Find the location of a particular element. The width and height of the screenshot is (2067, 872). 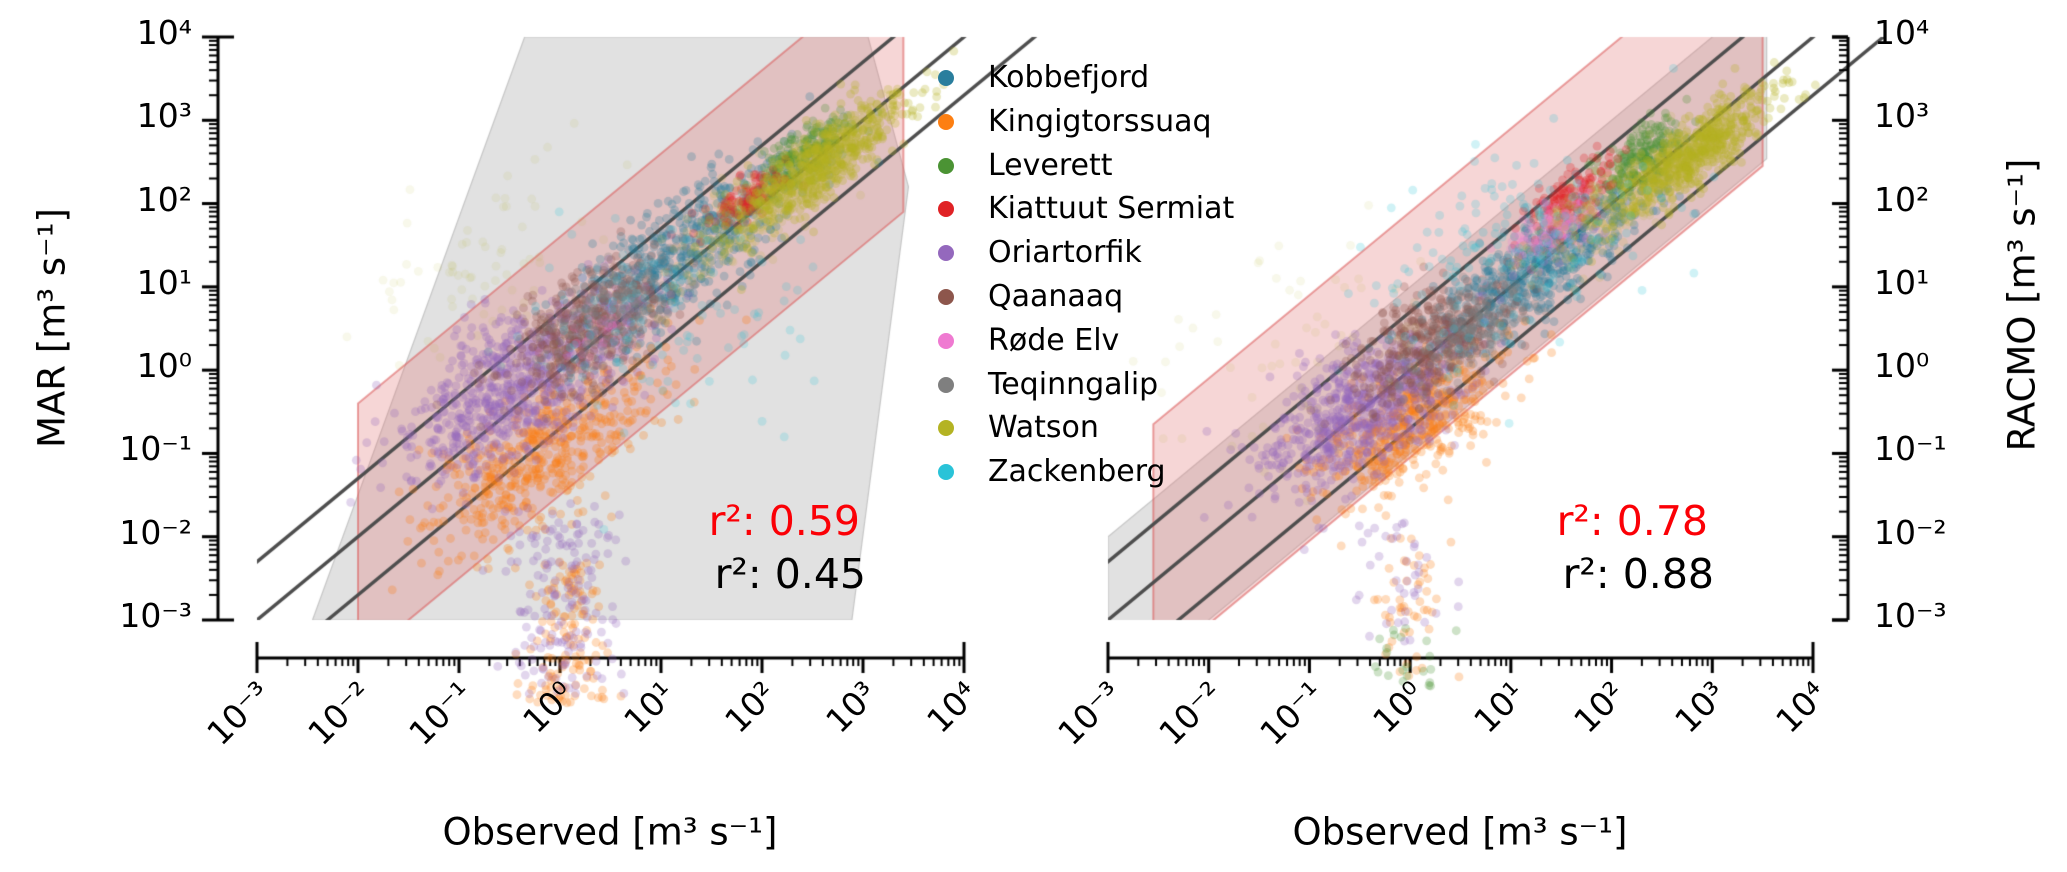

x-axis-label-left: Observed [m³ s⁻¹] is located at coordinates (610, 832).